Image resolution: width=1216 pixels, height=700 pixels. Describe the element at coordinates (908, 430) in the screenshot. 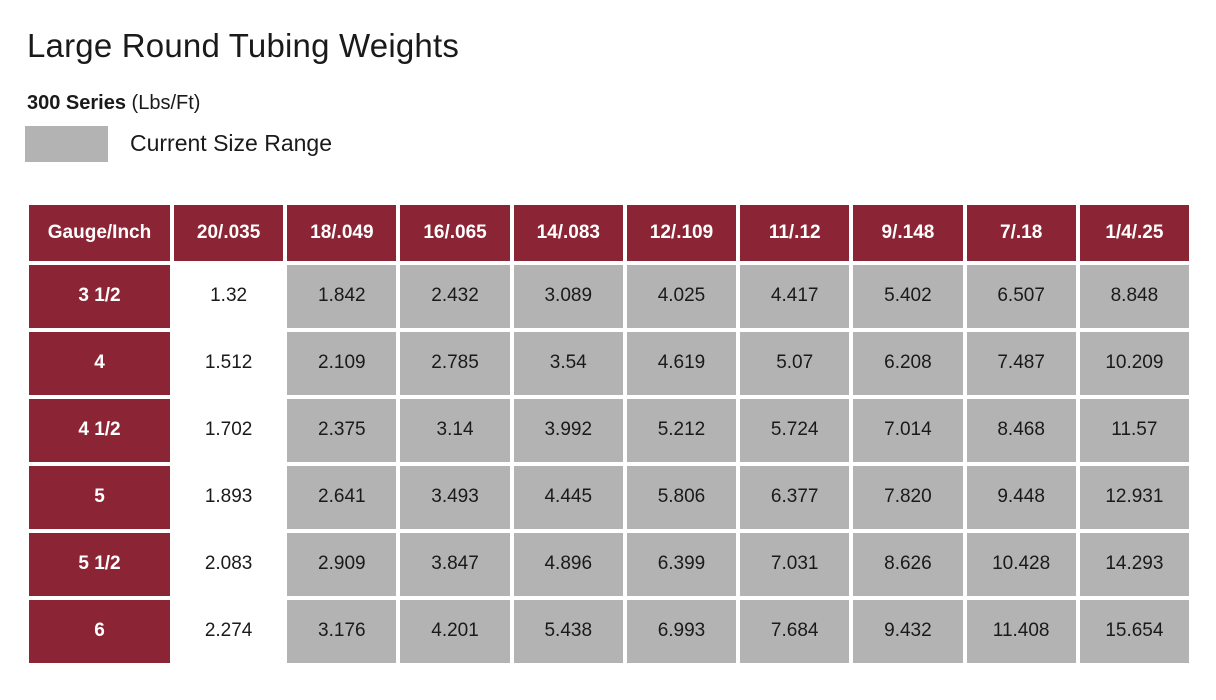

I see `weight-cell: 7.014` at that location.